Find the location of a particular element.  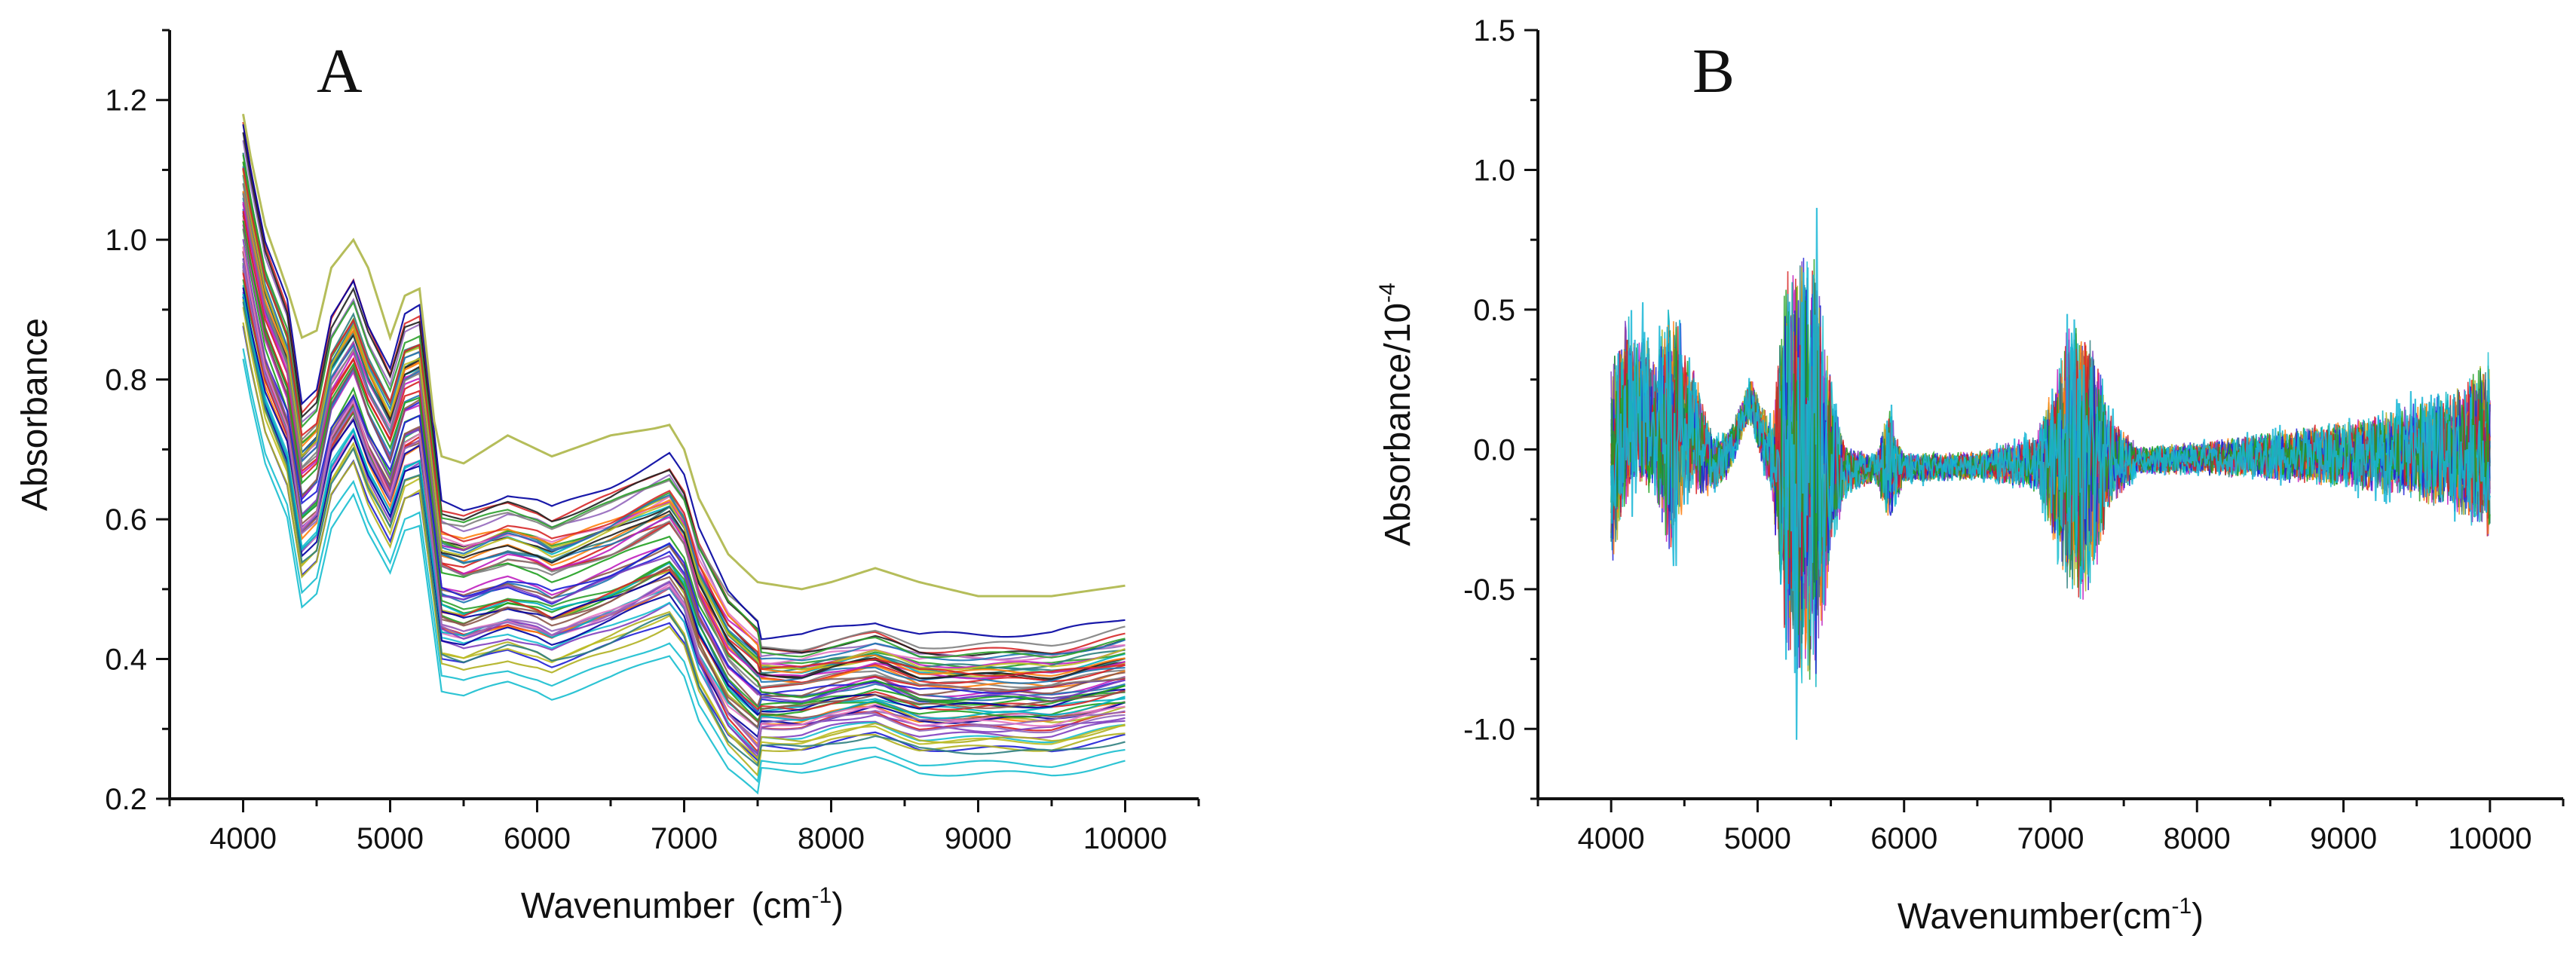

panel-b-x-title: Wavenumber(cm-1) is located at coordinates (2051, 915).